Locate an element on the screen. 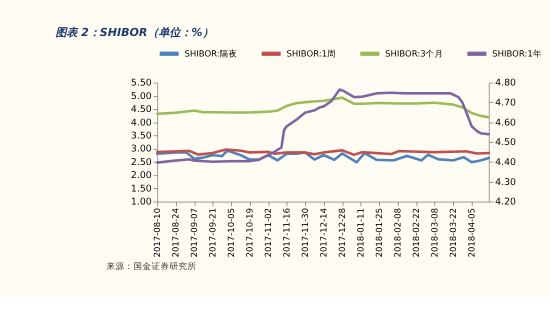  legend-label: SHIBOR:隔夜 is located at coordinates (211, 54).